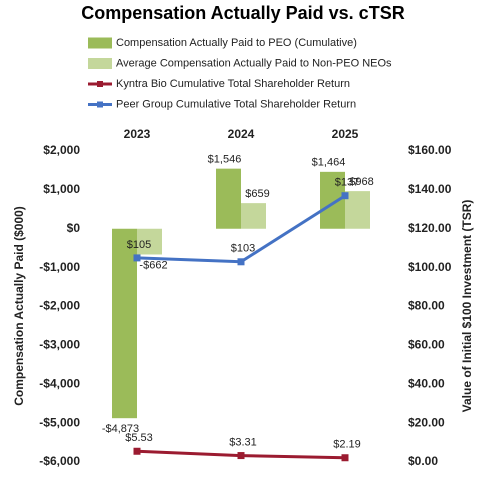  Describe the element at coordinates (243, 249) in the screenshot. I see `value-label: $103` at that location.